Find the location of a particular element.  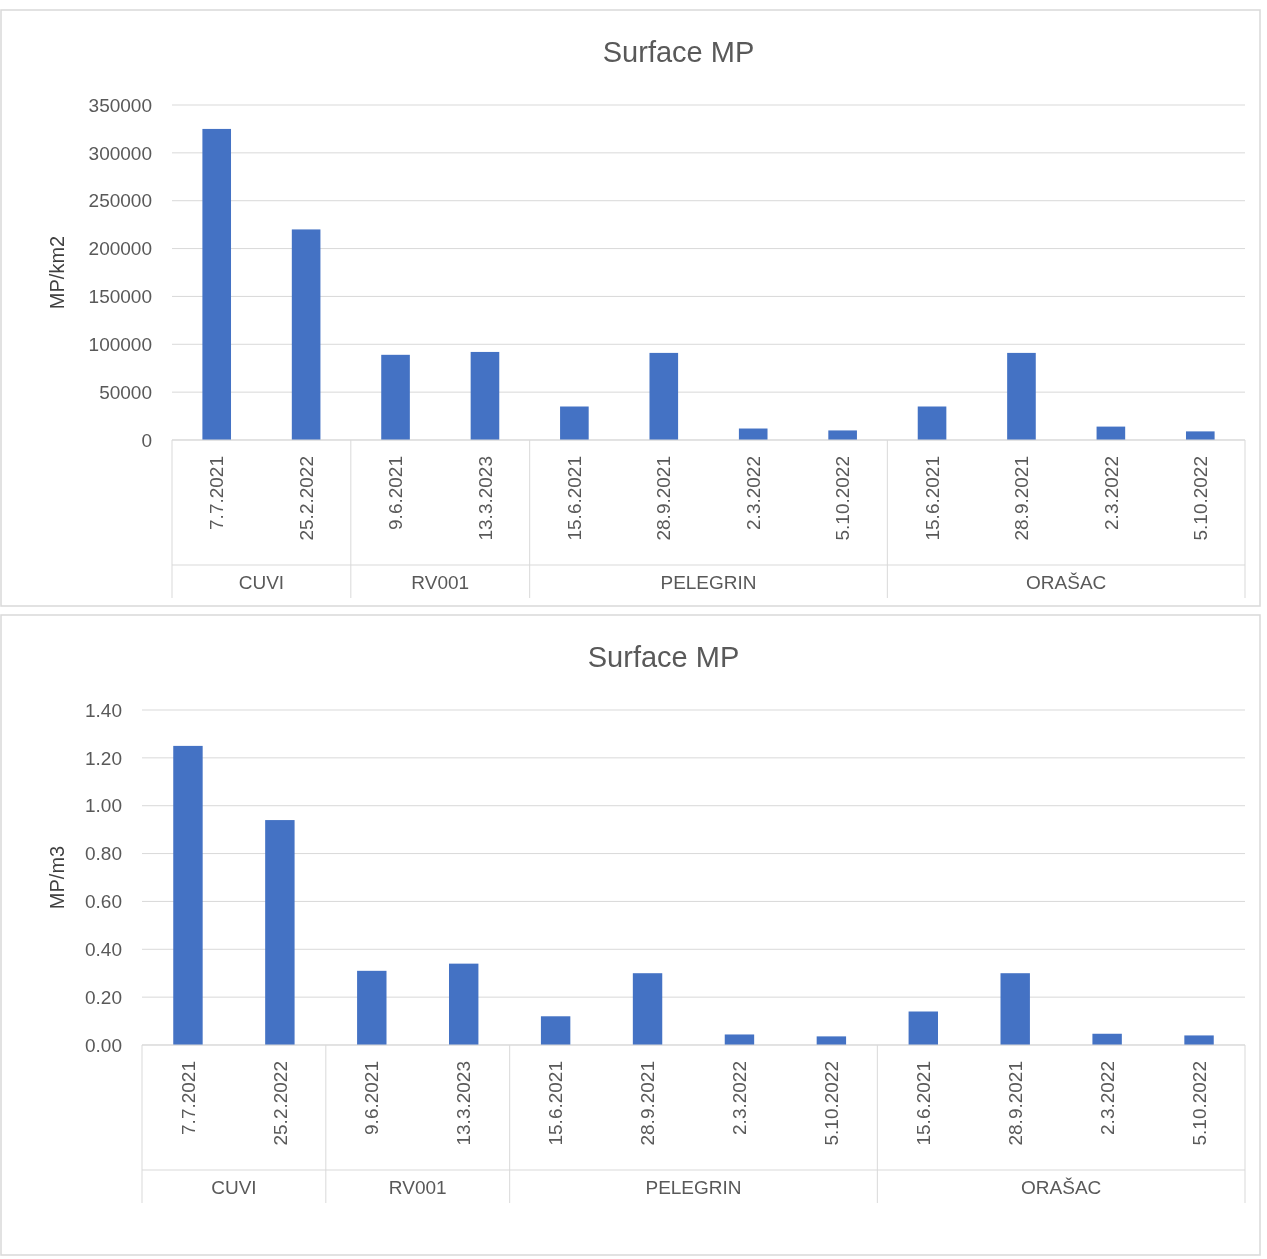

y-tick-label: 0.20 is located at coordinates (103, 997).